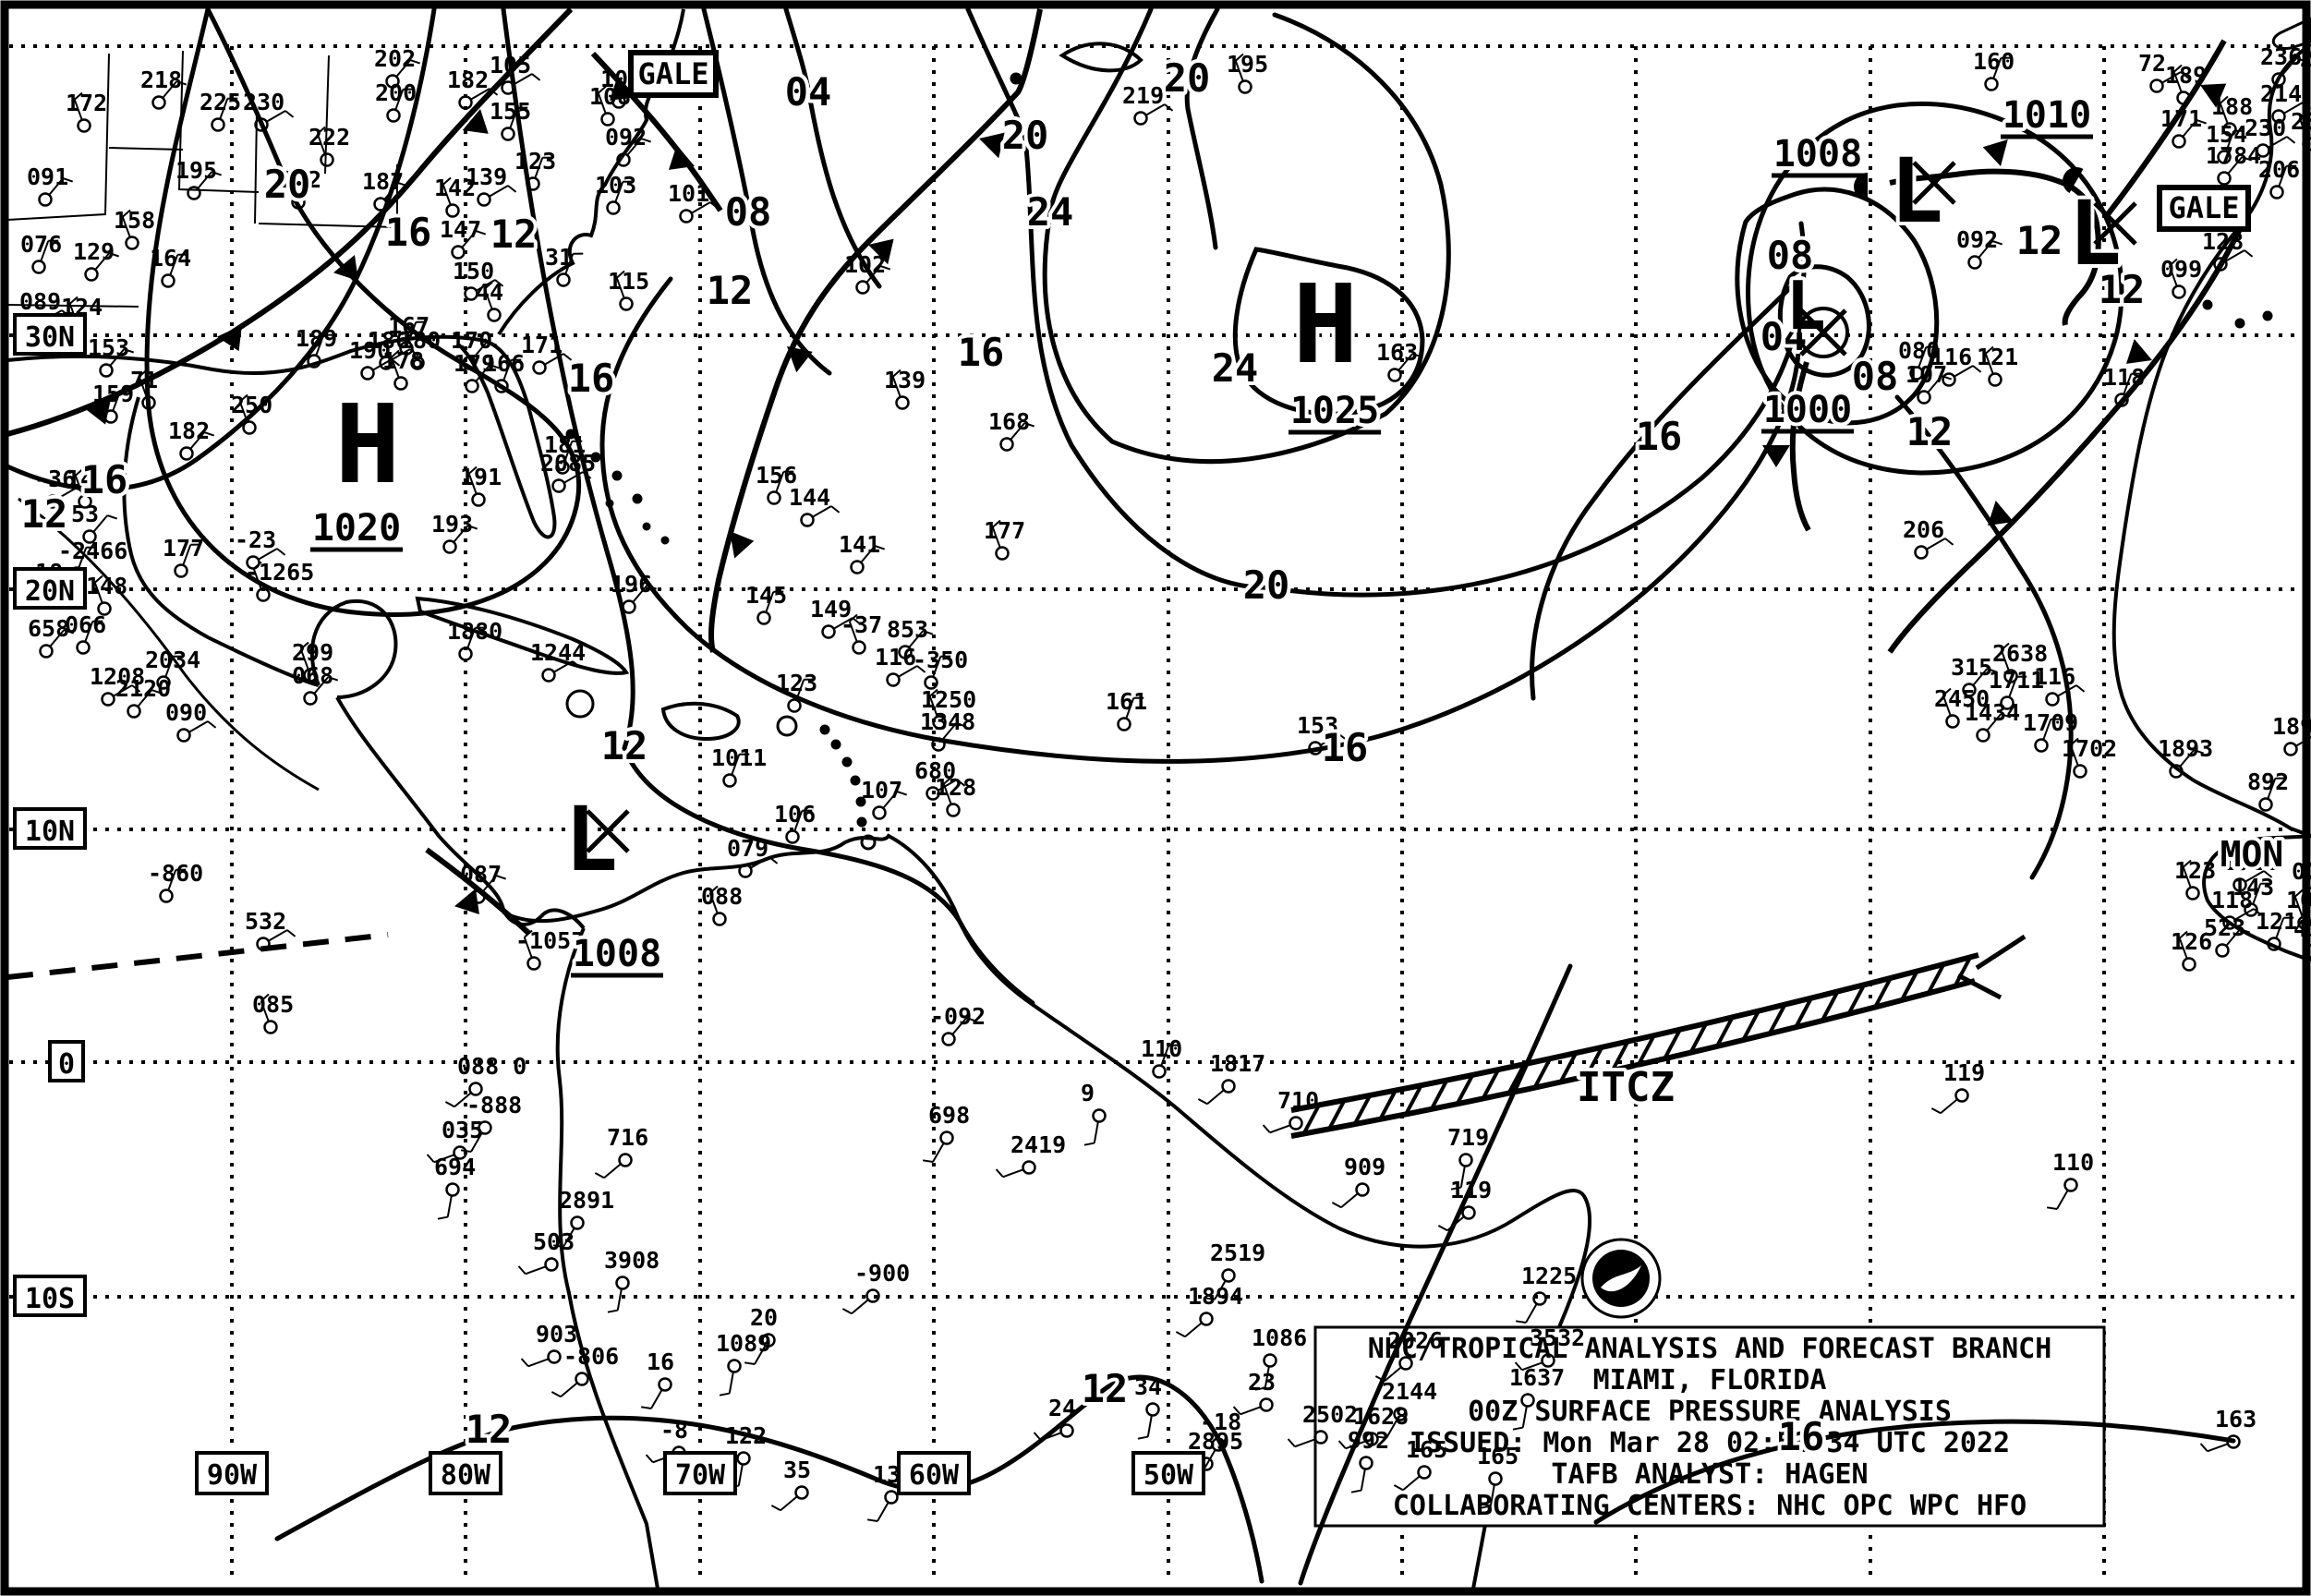 The width and height of the screenshot is (2311, 1596). What do you see at coordinates (1807, 410) in the screenshot?
I see `pressure-value: 1000` at bounding box center [1807, 410].